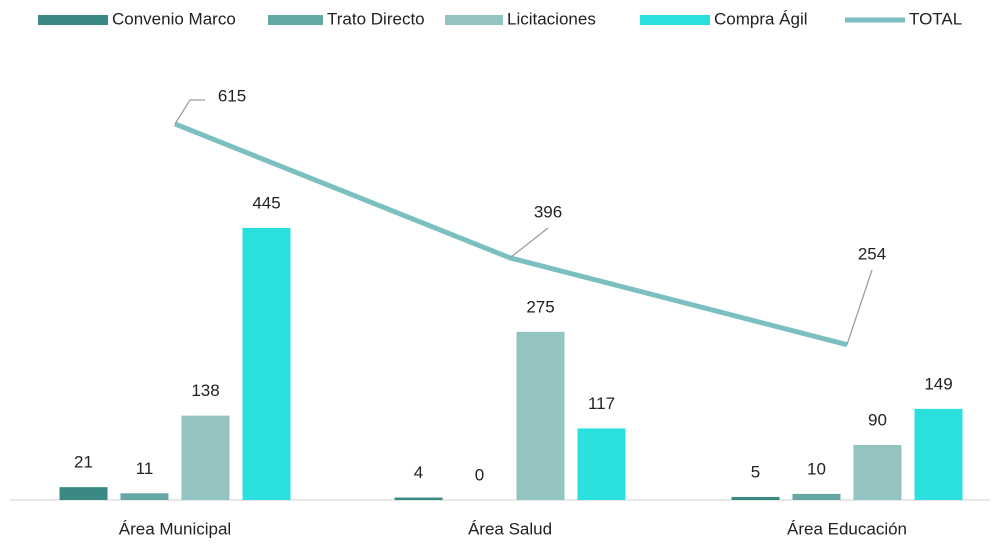 The height and width of the screenshot is (546, 1002). I want to click on x-tick-label: Área Municipal, so click(175, 528).